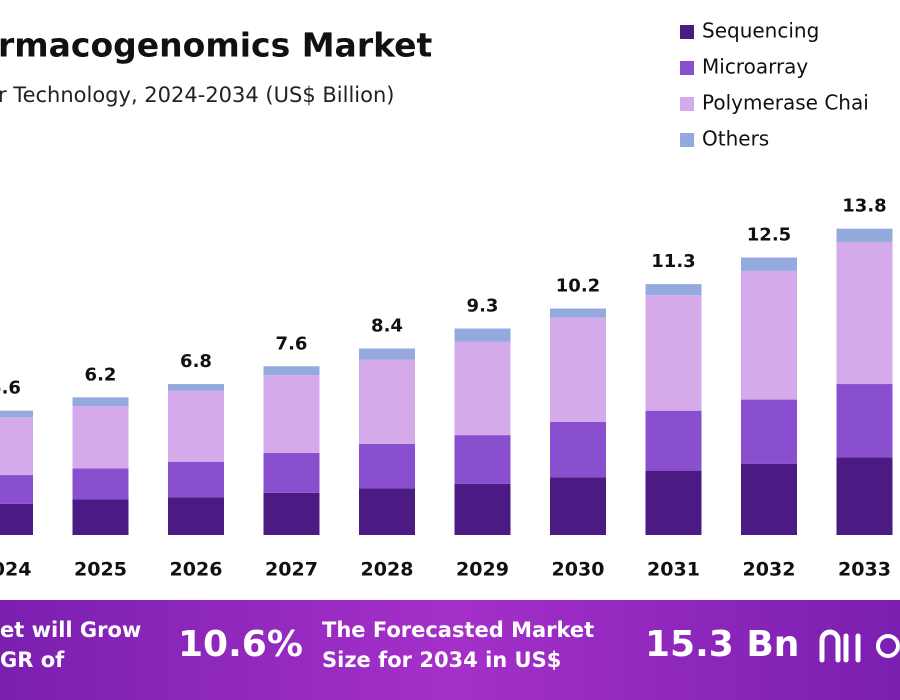  Describe the element at coordinates (673, 261) in the screenshot. I see `total-label: 11.3` at that location.